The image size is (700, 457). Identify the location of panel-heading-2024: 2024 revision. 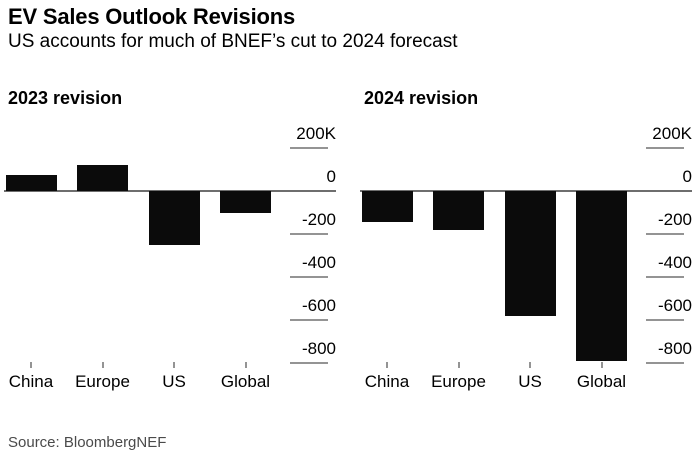
(421, 98).